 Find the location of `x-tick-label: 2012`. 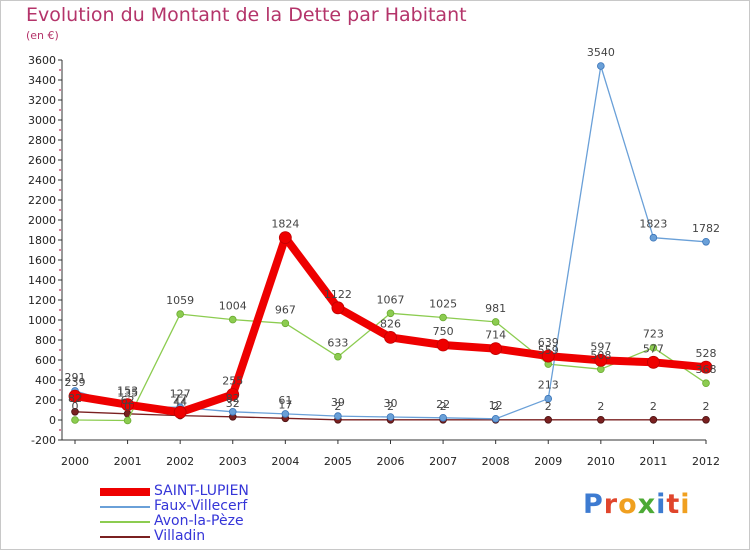

x-tick-label: 2012 is located at coordinates (706, 461).